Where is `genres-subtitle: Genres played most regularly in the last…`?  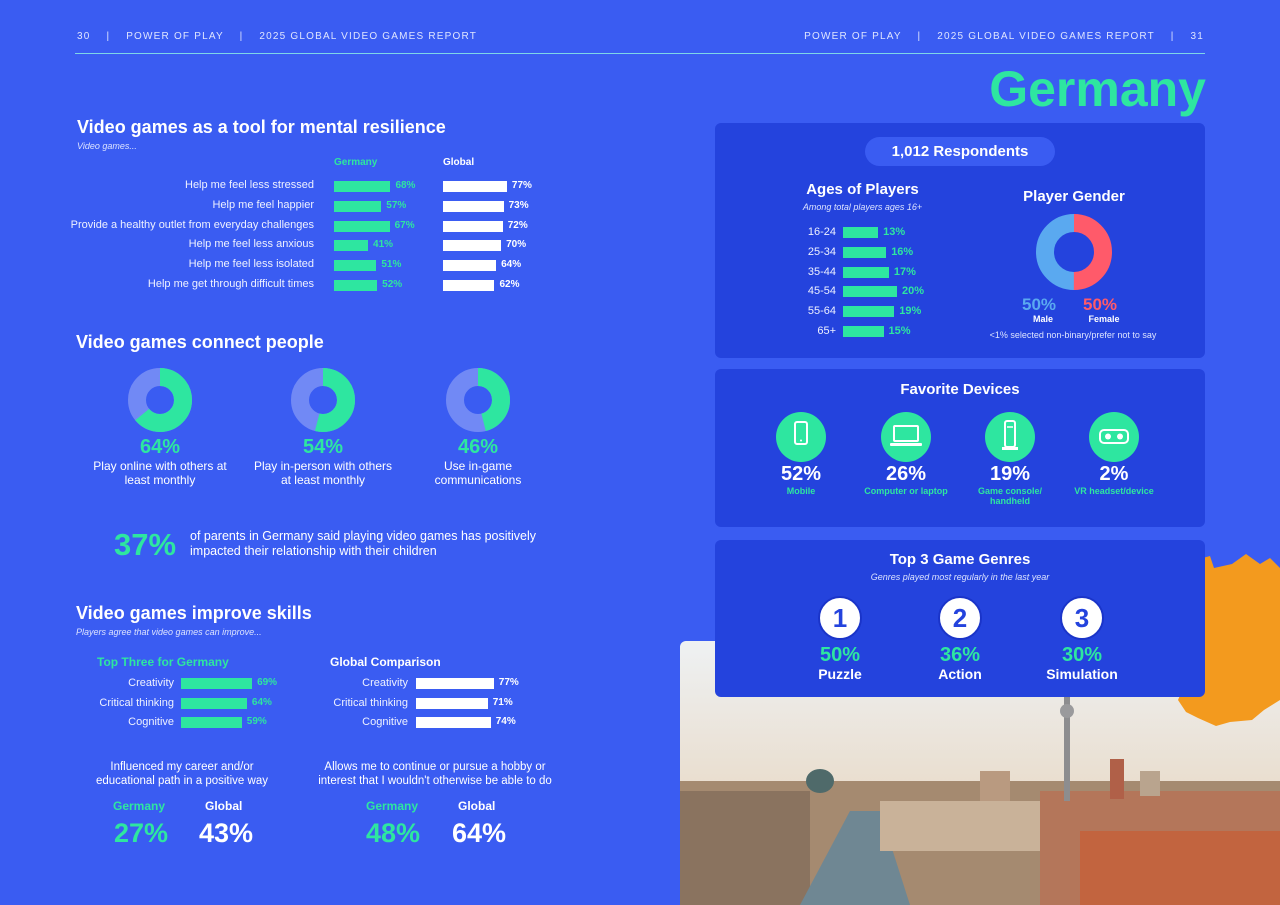
genres-subtitle: Genres played most regularly in the last… is located at coordinates (960, 577).